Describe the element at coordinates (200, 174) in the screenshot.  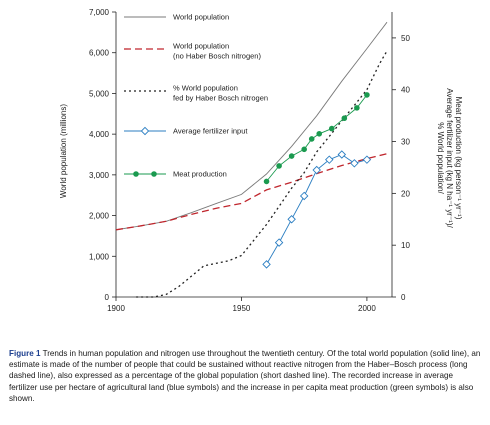
I see `legend-label-4-0: Meat production` at that location.